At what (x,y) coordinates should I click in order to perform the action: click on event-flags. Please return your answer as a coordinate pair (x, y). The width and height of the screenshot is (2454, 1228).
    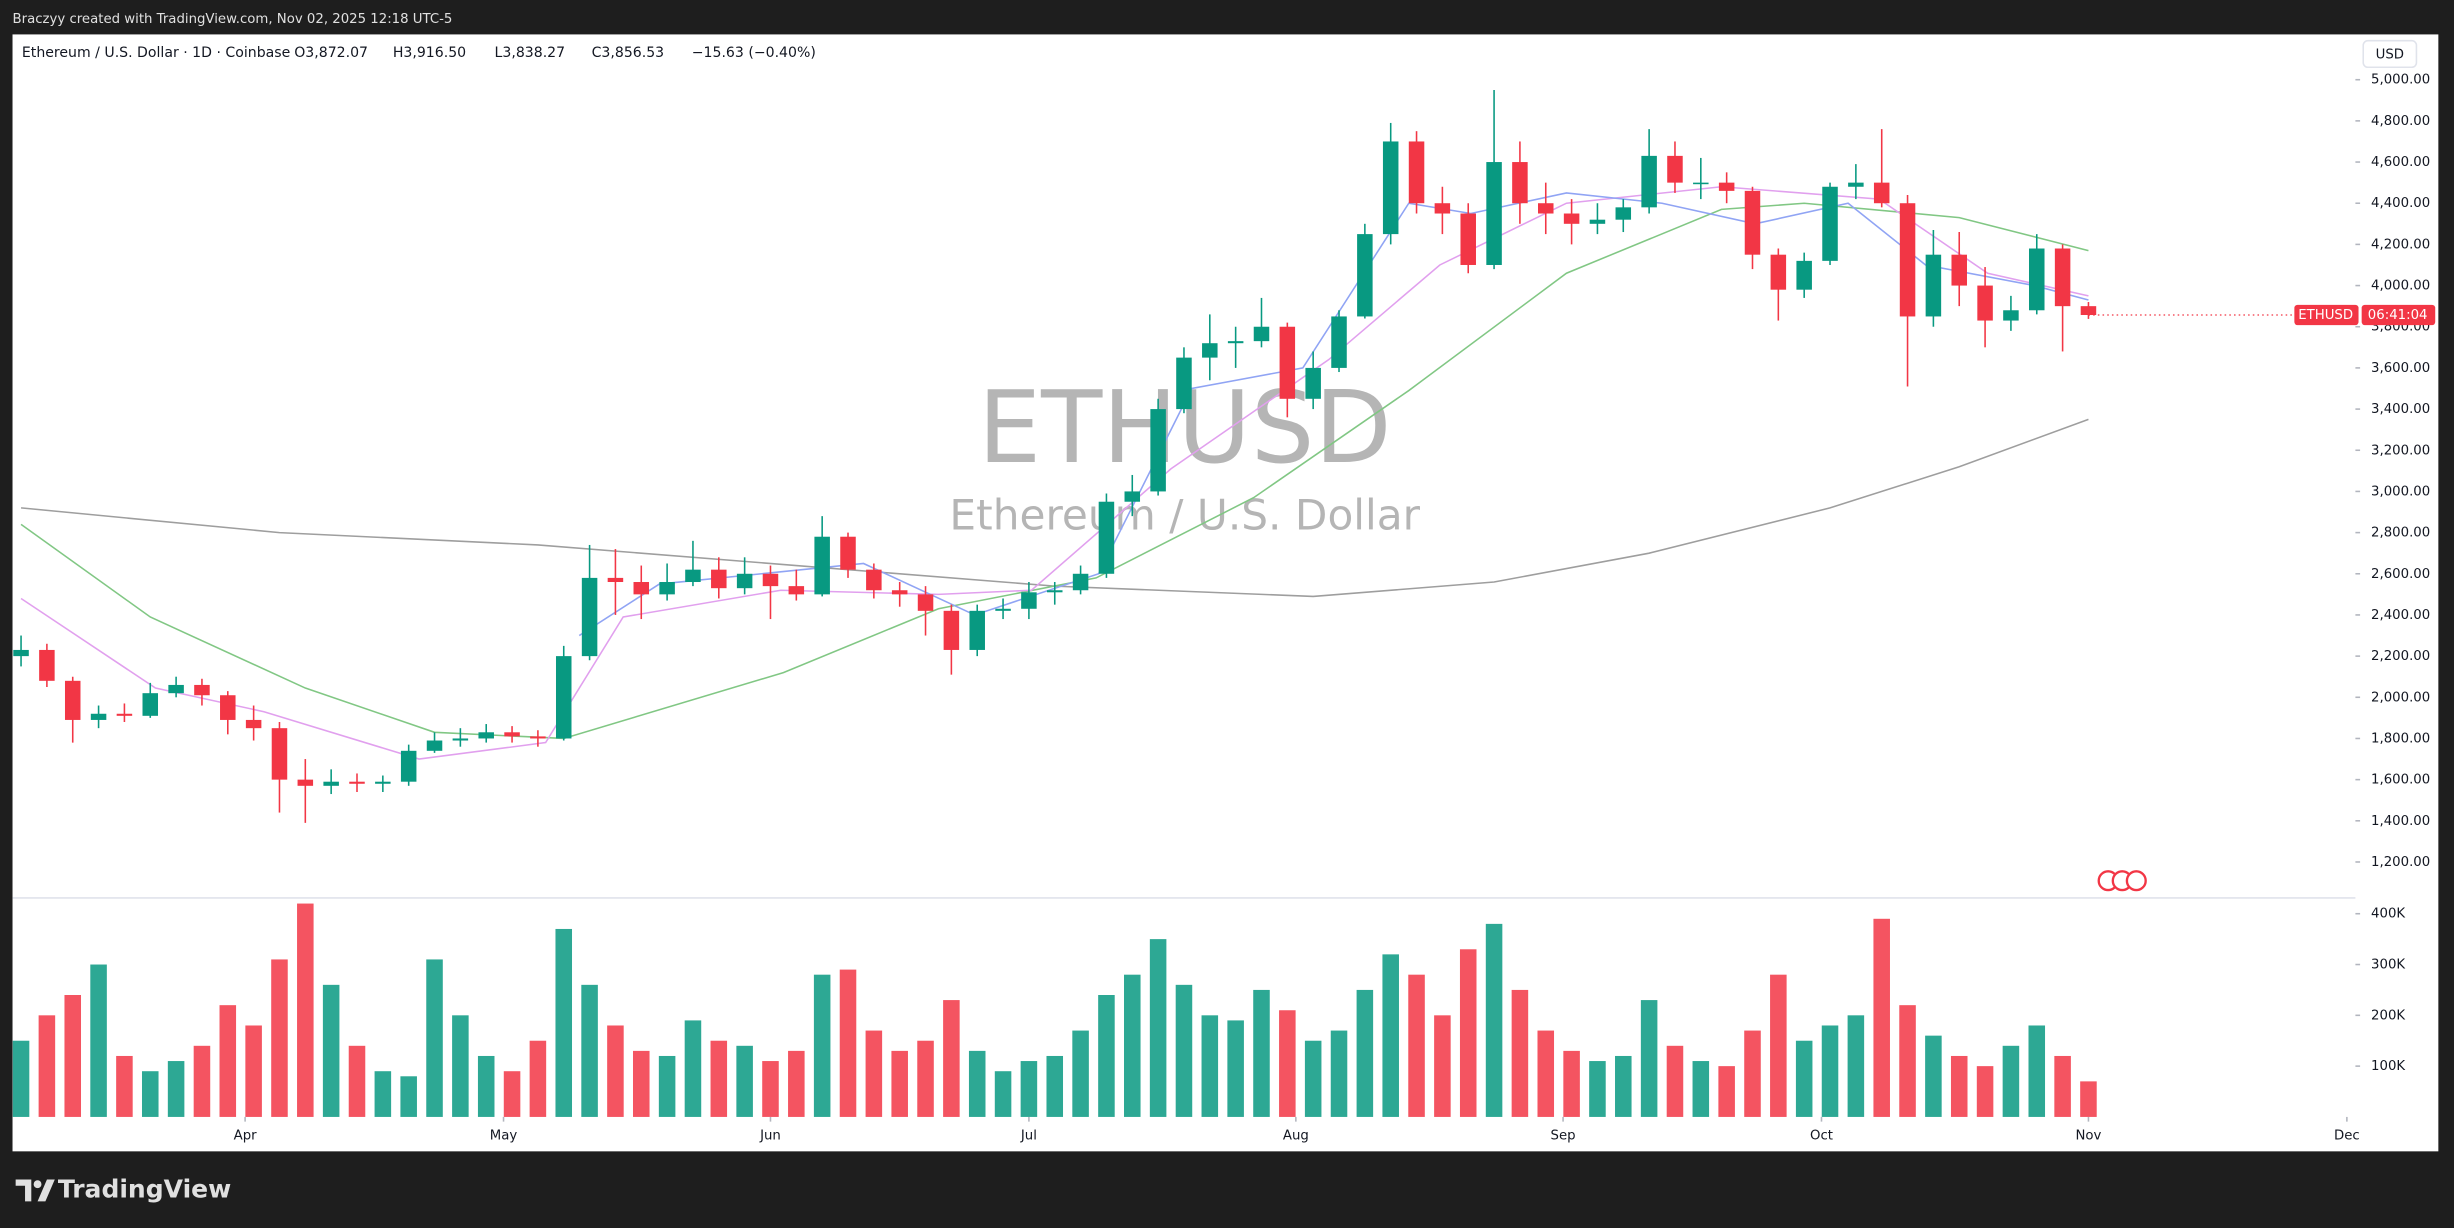
    Looking at the image, I should click on (2122, 881).